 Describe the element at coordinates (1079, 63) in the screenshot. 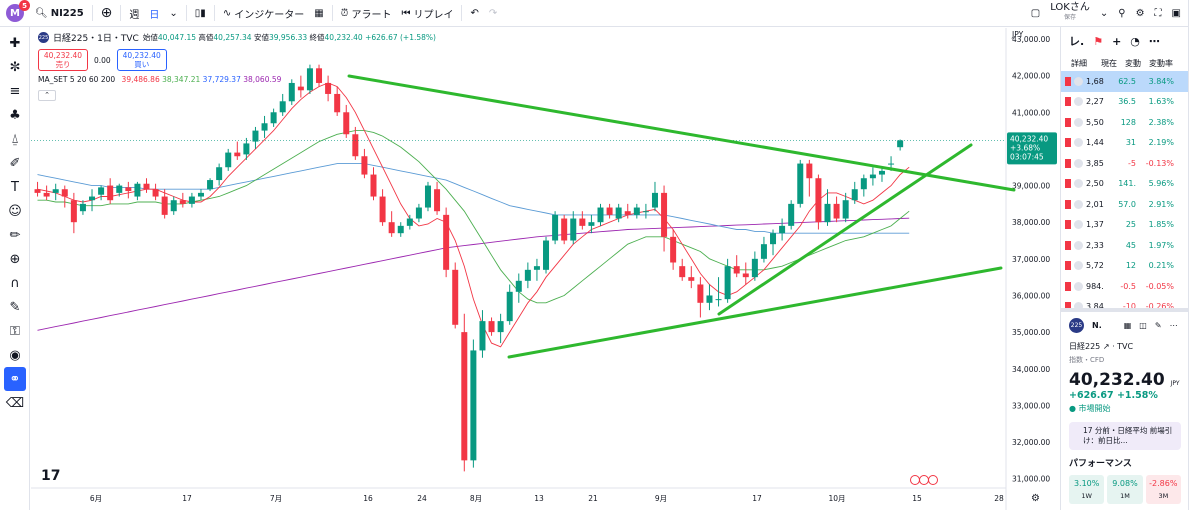

I see `col-detail: 詳細` at that location.